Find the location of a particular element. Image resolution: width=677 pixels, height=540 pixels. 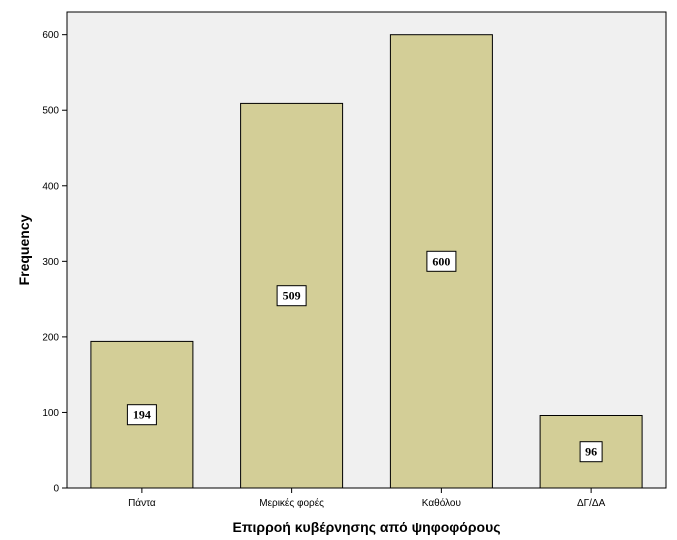

x-tick-label-3: ΔΓ/ΔΑ is located at coordinates (591, 503).